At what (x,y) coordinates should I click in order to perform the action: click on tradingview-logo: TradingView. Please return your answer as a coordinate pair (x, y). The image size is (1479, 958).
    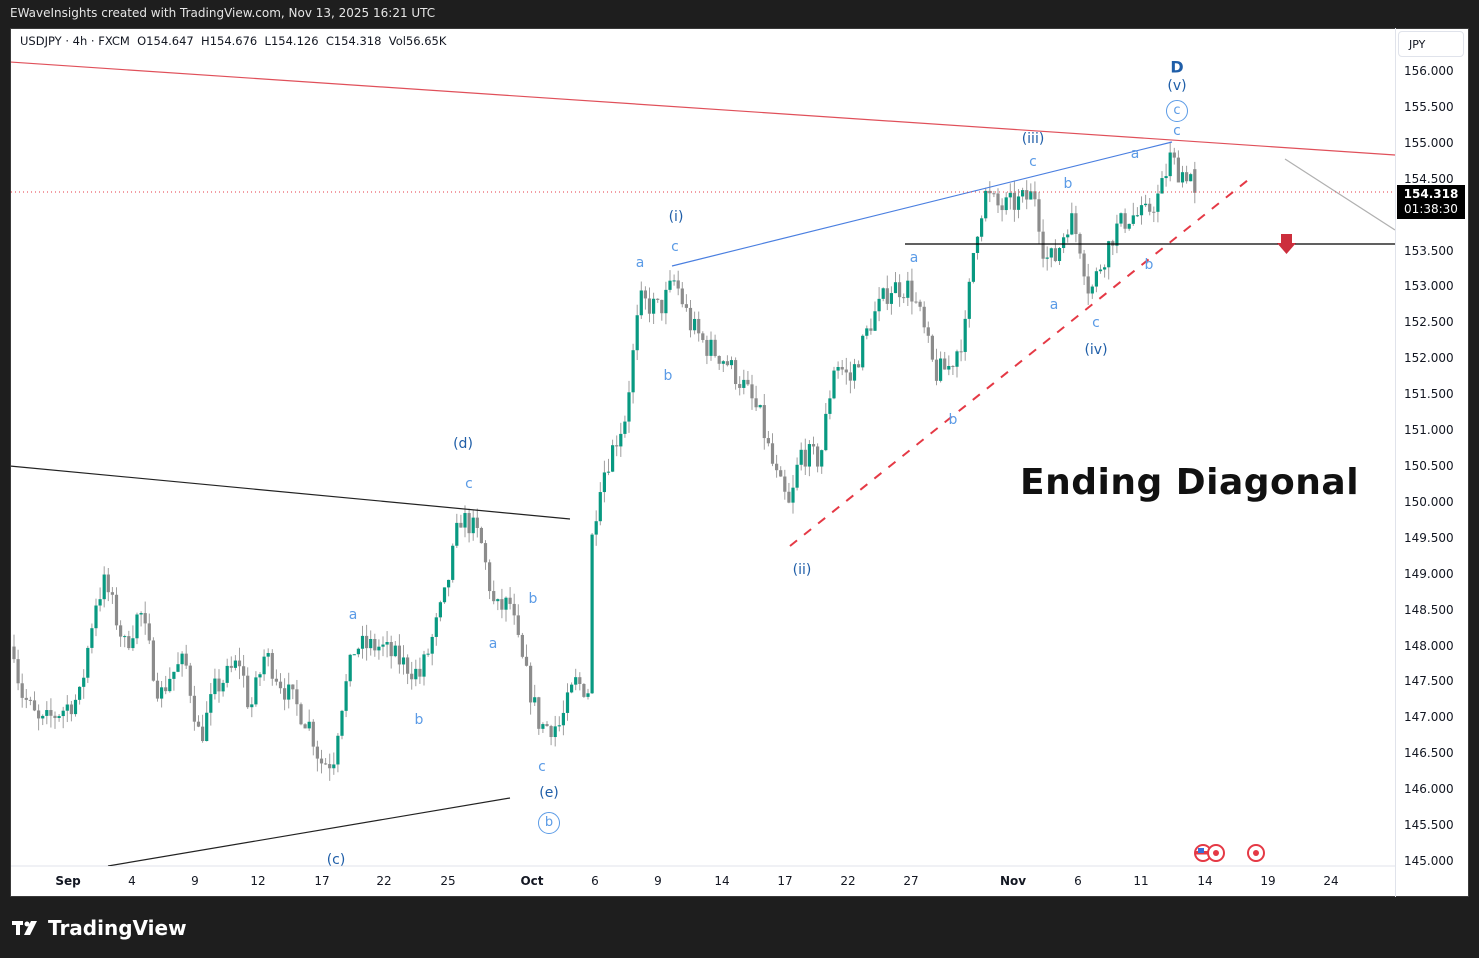
    Looking at the image, I should click on (99, 928).